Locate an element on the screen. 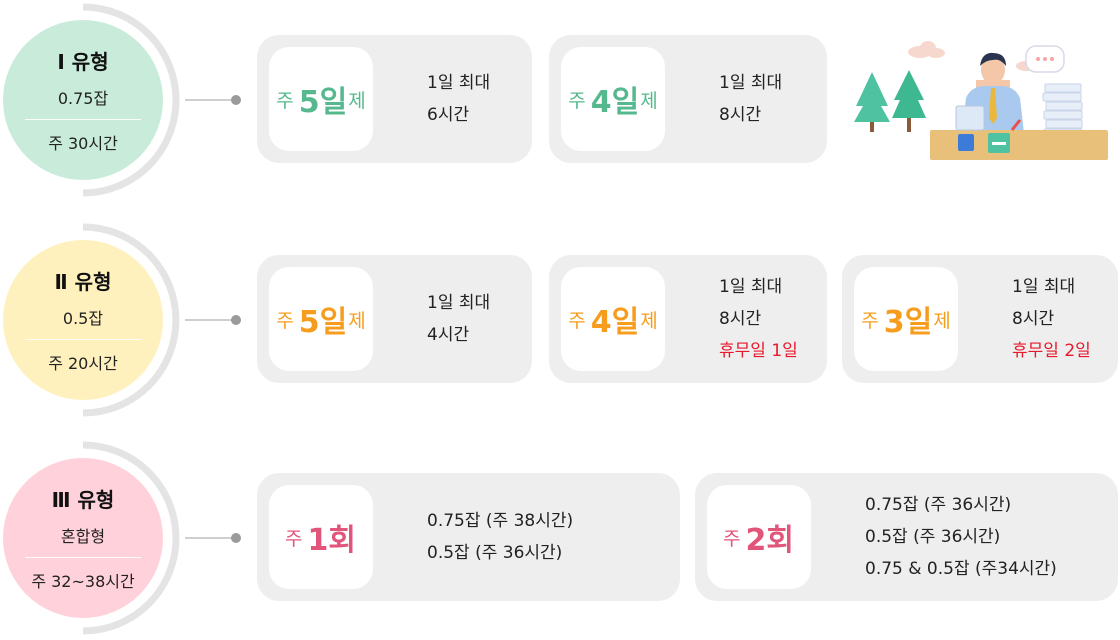  pill-number: 1회 is located at coordinates (331, 540).